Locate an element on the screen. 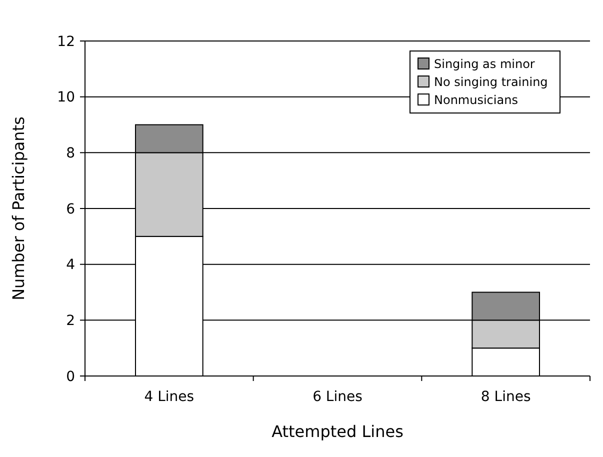 This screenshot has width=603, height=457. y-tick-label: 8 is located at coordinates (70, 154).